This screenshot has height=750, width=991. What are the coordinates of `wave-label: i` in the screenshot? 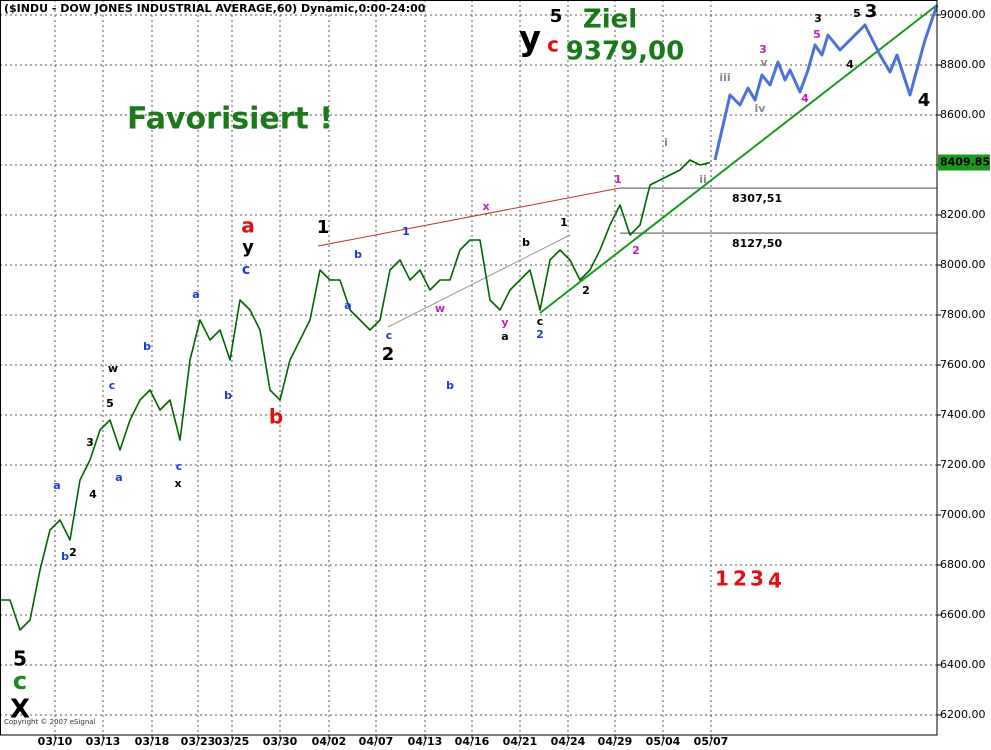 It's located at (666, 142).